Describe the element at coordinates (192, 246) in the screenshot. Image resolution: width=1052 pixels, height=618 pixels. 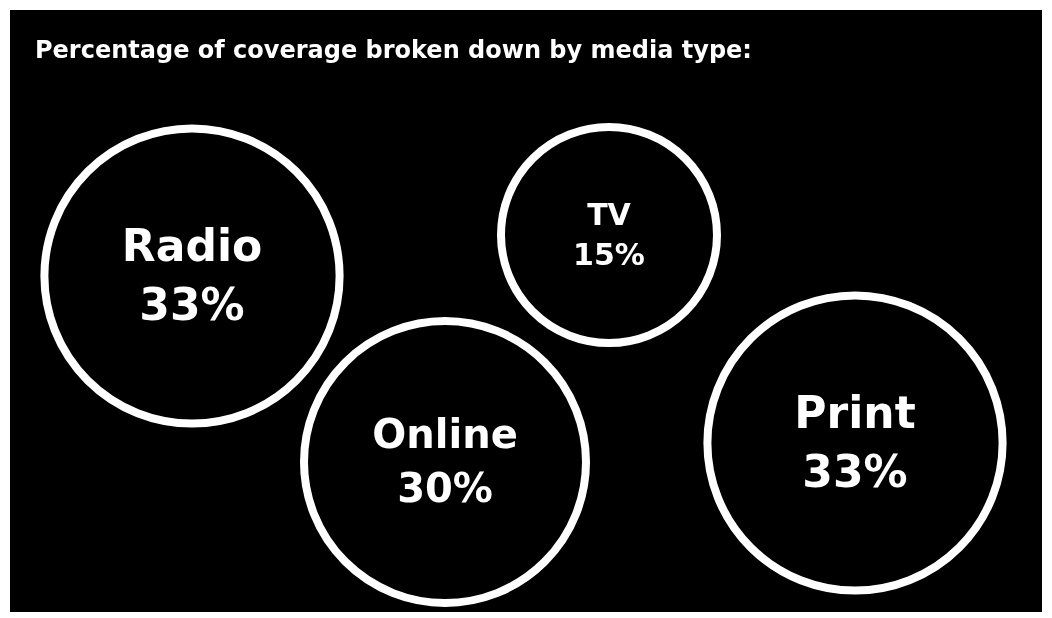
I see `category-label: Radio` at that location.